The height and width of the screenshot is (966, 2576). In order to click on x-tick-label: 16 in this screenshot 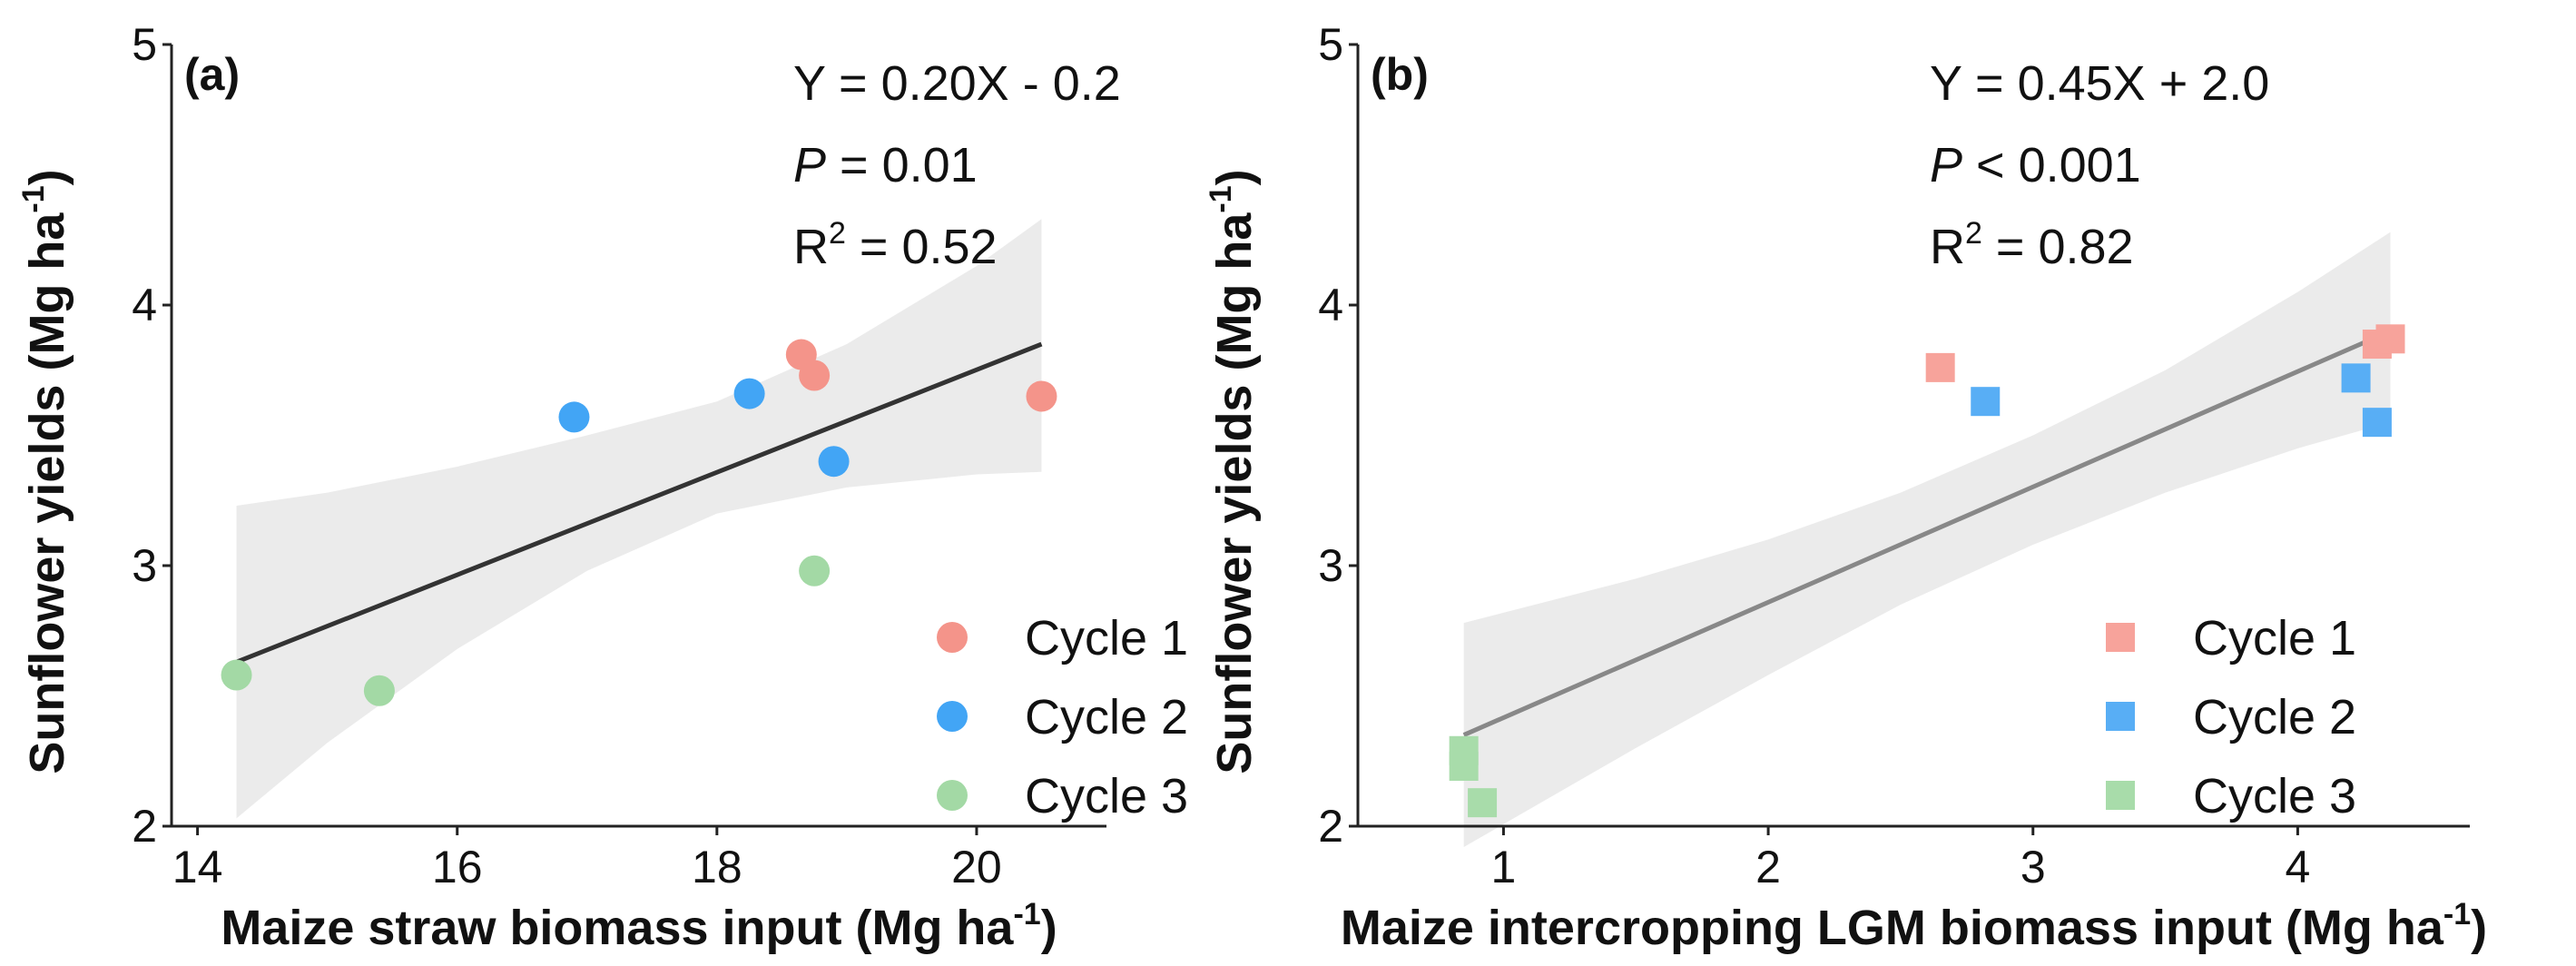, I will do `click(457, 867)`.